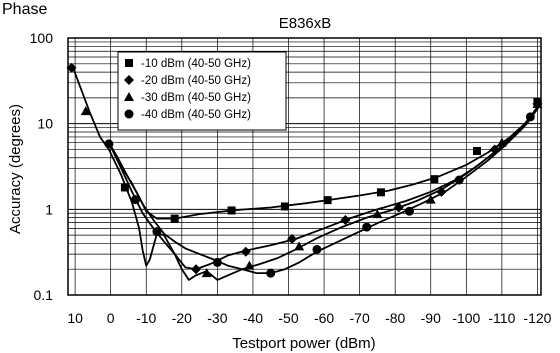 Image resolution: width=560 pixels, height=353 pixels. What do you see at coordinates (44, 295) in the screenshot?
I see `y-tick-label: 0.1` at bounding box center [44, 295].